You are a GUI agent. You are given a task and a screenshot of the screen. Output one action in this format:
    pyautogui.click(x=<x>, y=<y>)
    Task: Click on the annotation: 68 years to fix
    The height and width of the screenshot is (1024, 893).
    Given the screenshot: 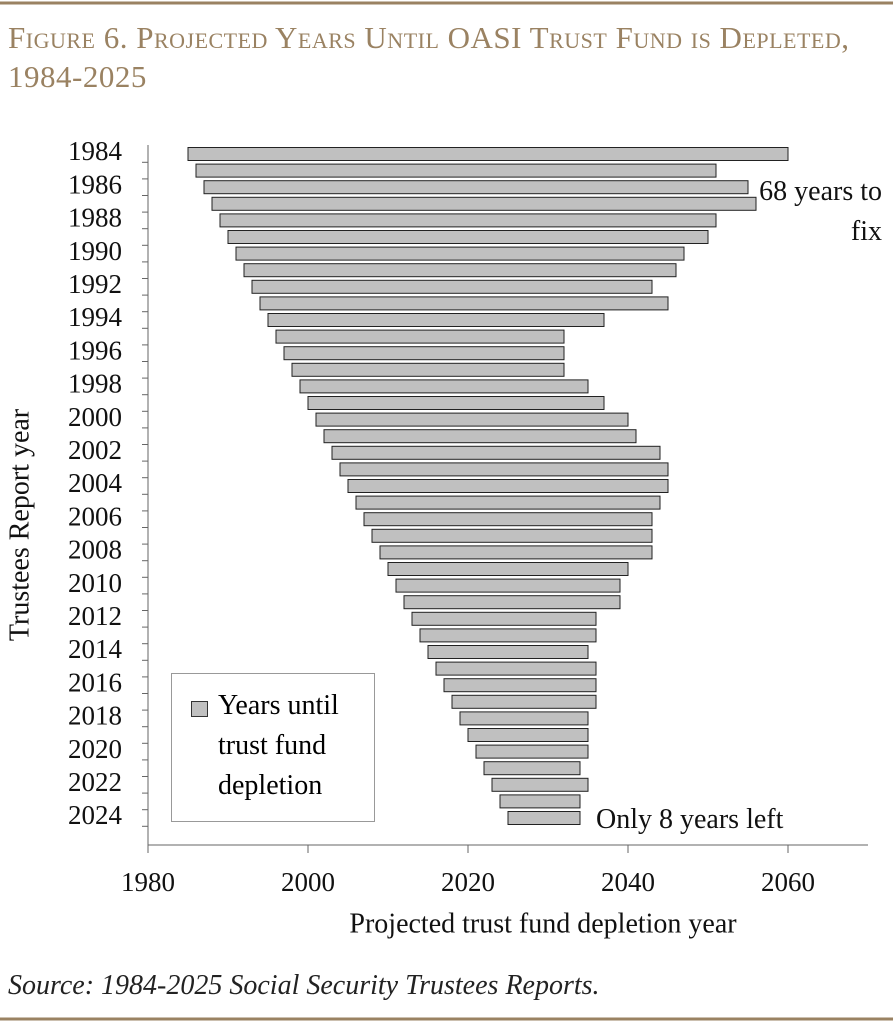 What is the action you would take?
    pyautogui.click(x=820, y=211)
    